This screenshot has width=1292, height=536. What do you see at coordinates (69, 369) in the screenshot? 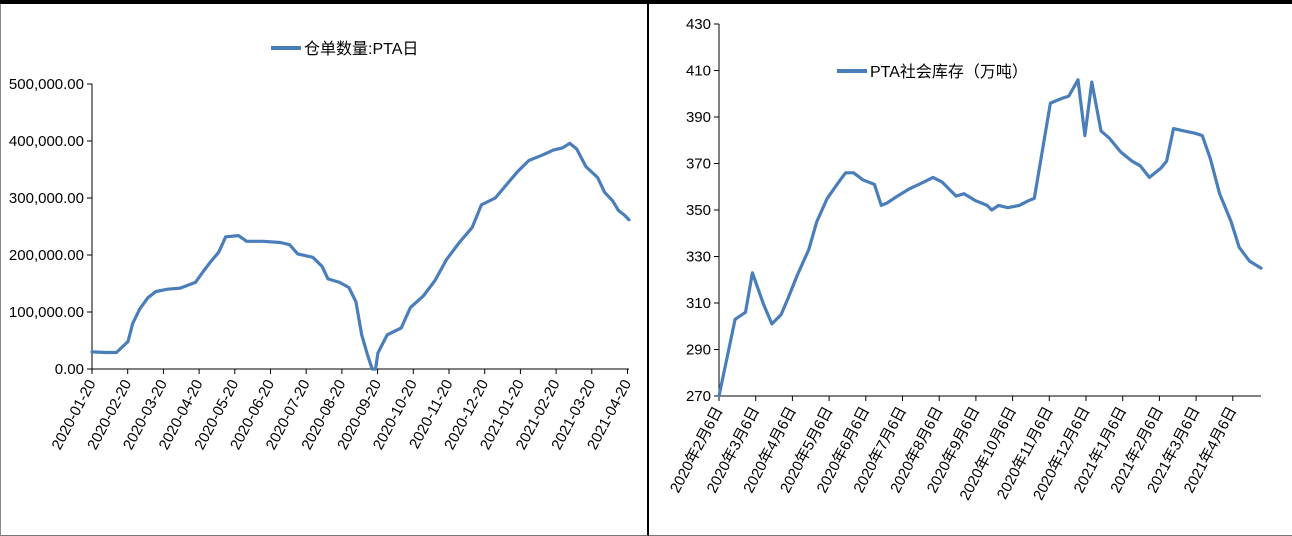
I see `y-tick-label: 0.00` at bounding box center [69, 369].